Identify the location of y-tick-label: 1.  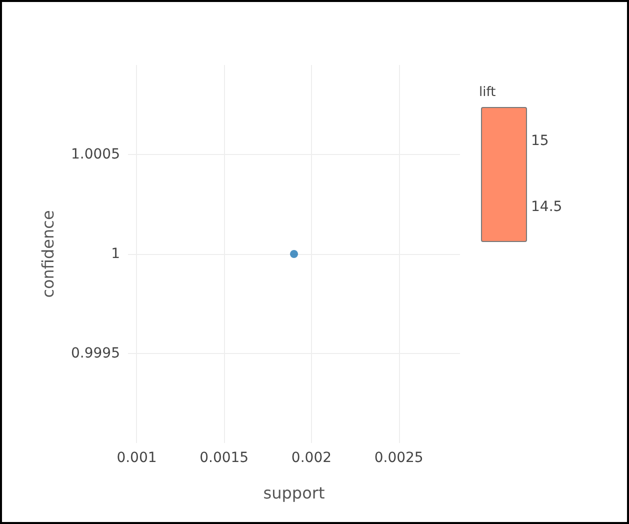
(115, 254).